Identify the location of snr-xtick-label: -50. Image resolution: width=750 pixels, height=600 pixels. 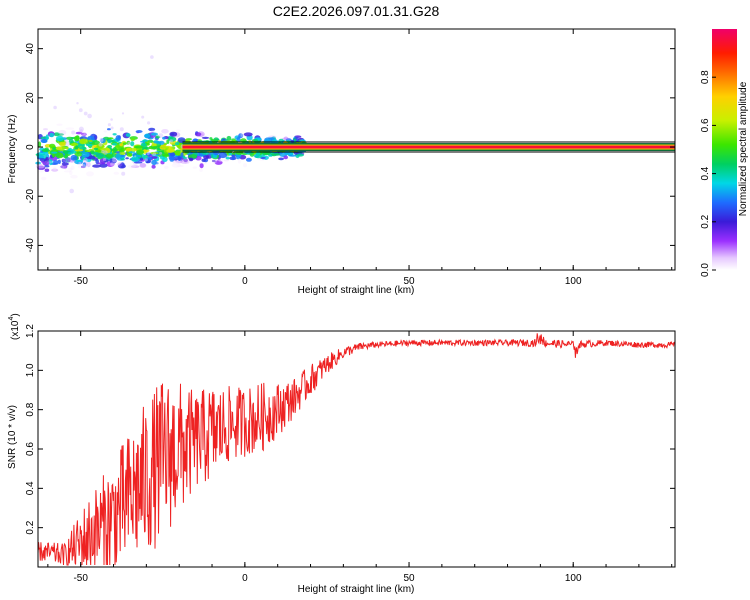
(80, 578).